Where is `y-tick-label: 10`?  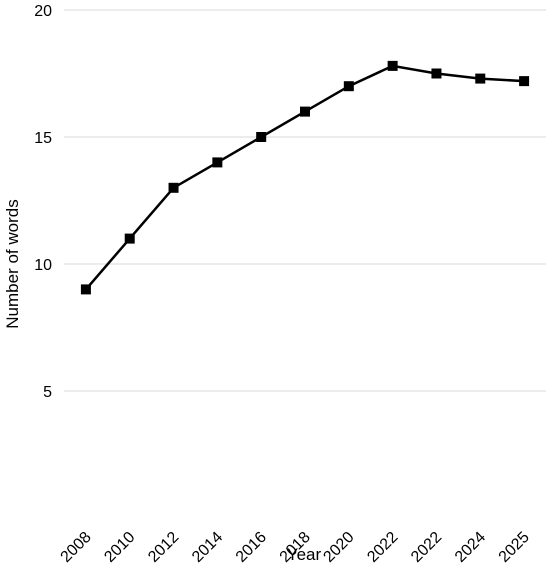 y-tick-label: 10 is located at coordinates (43, 265).